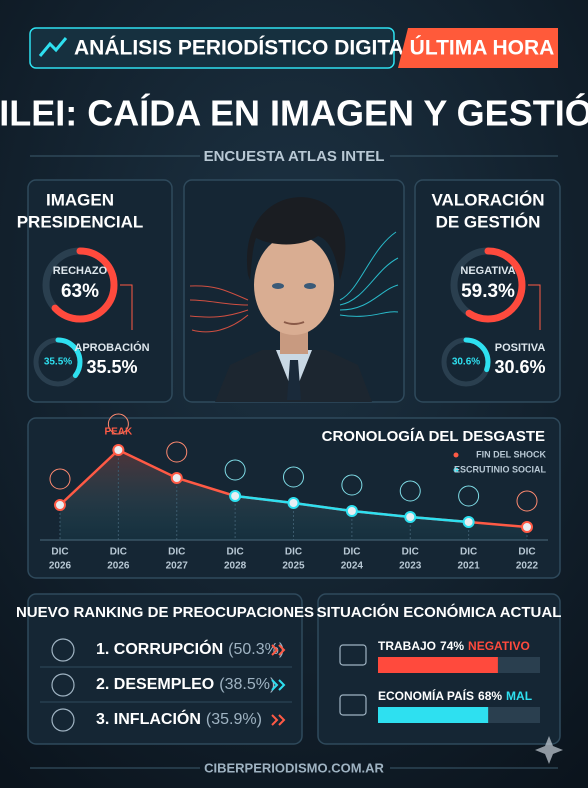  I want to click on portrait, so click(294, 299).